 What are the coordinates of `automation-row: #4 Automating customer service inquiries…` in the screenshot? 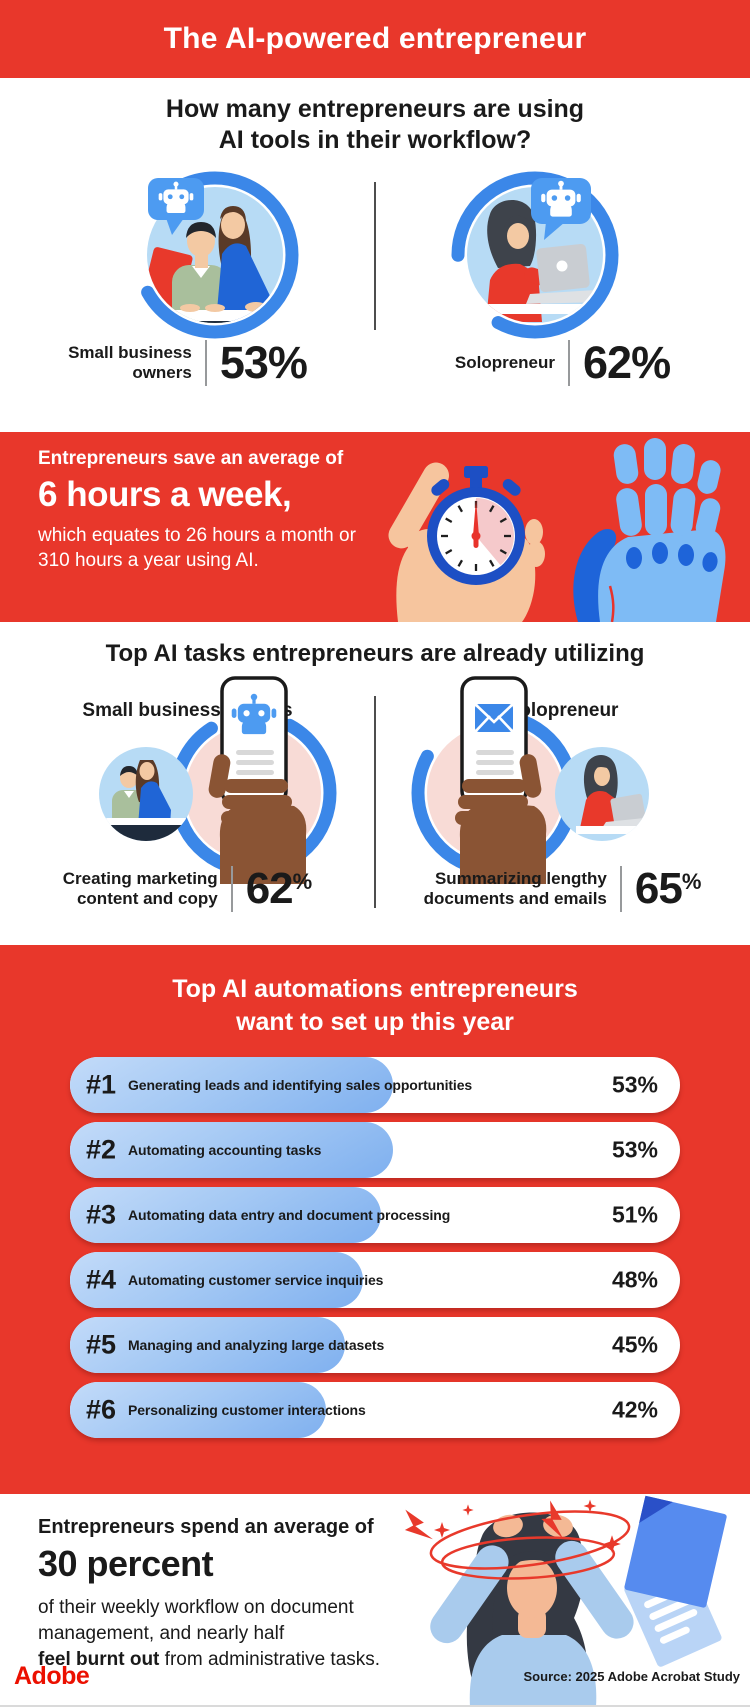 It's located at (375, 1280).